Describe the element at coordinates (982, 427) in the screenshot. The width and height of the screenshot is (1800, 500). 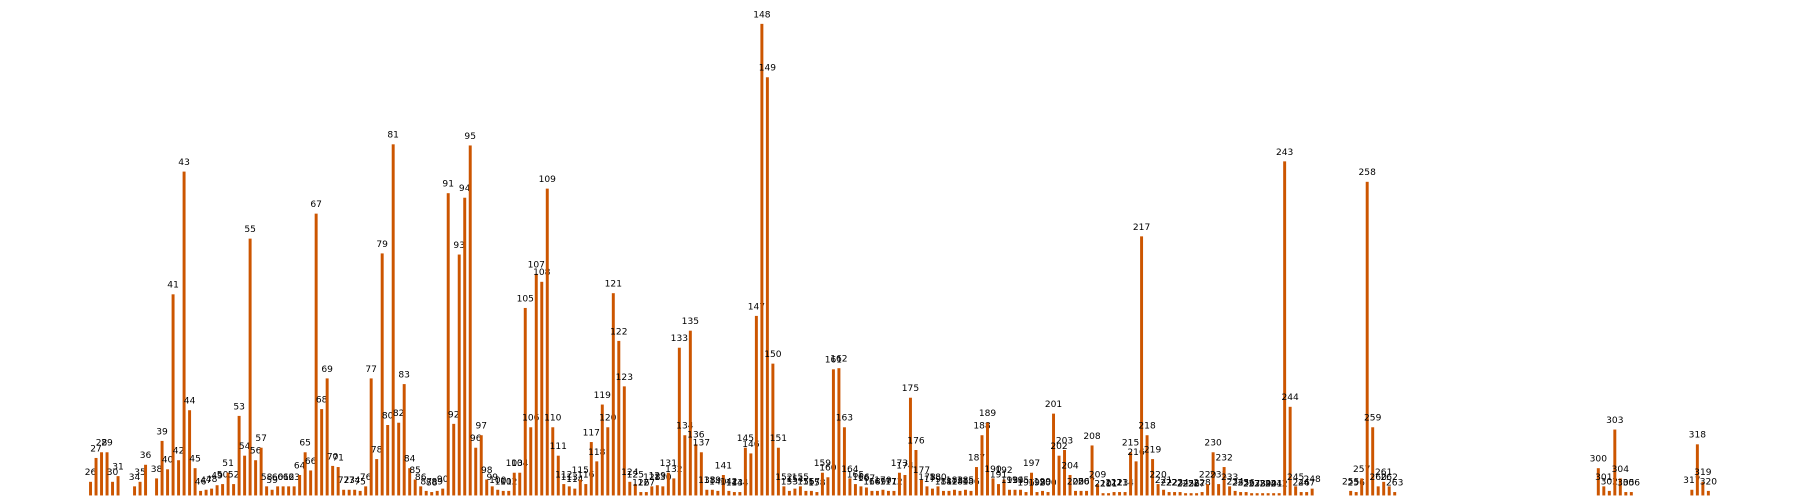
I see `bar-label: 188` at that location.